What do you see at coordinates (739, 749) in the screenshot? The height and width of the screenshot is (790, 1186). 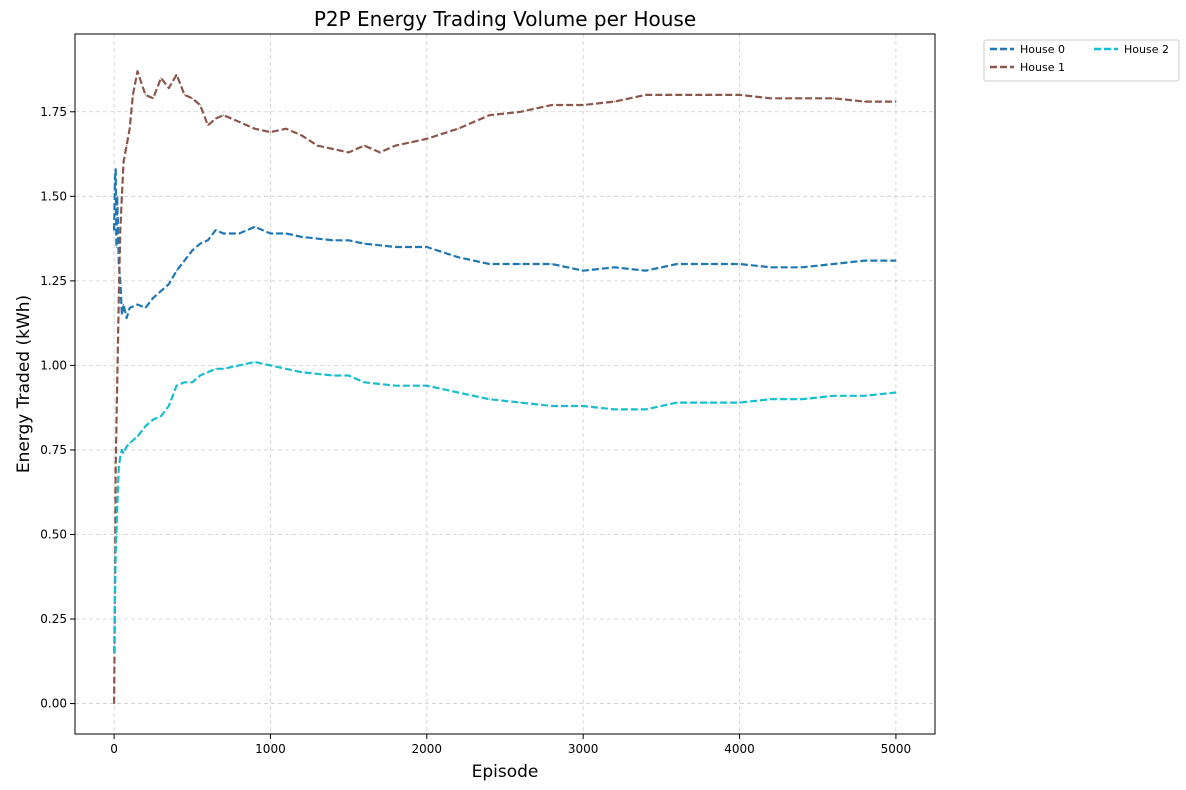 I see `x-tick-label: 4000` at bounding box center [739, 749].